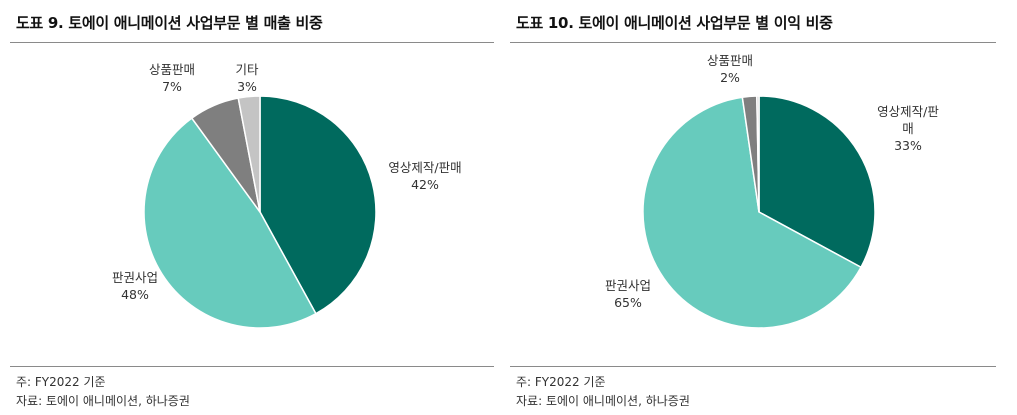  I want to click on slice-label-video-production: 영상제작/판 매 33%, so click(908, 128).